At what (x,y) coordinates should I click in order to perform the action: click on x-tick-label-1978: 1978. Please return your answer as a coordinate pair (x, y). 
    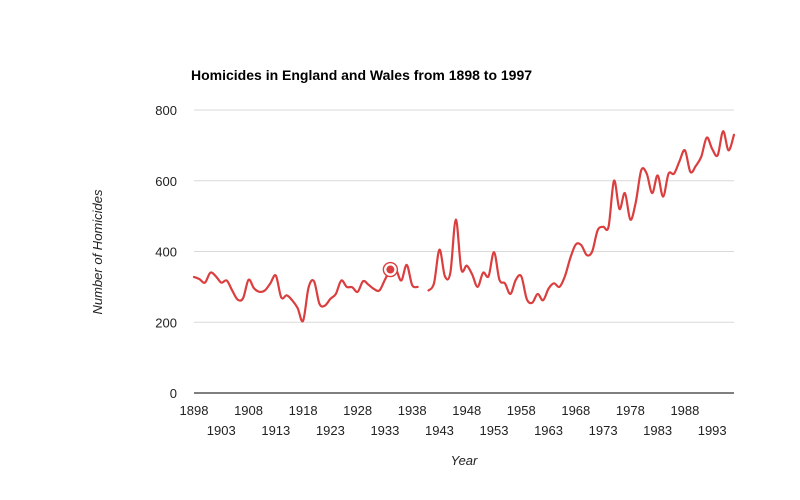
    Looking at the image, I should click on (630, 410).